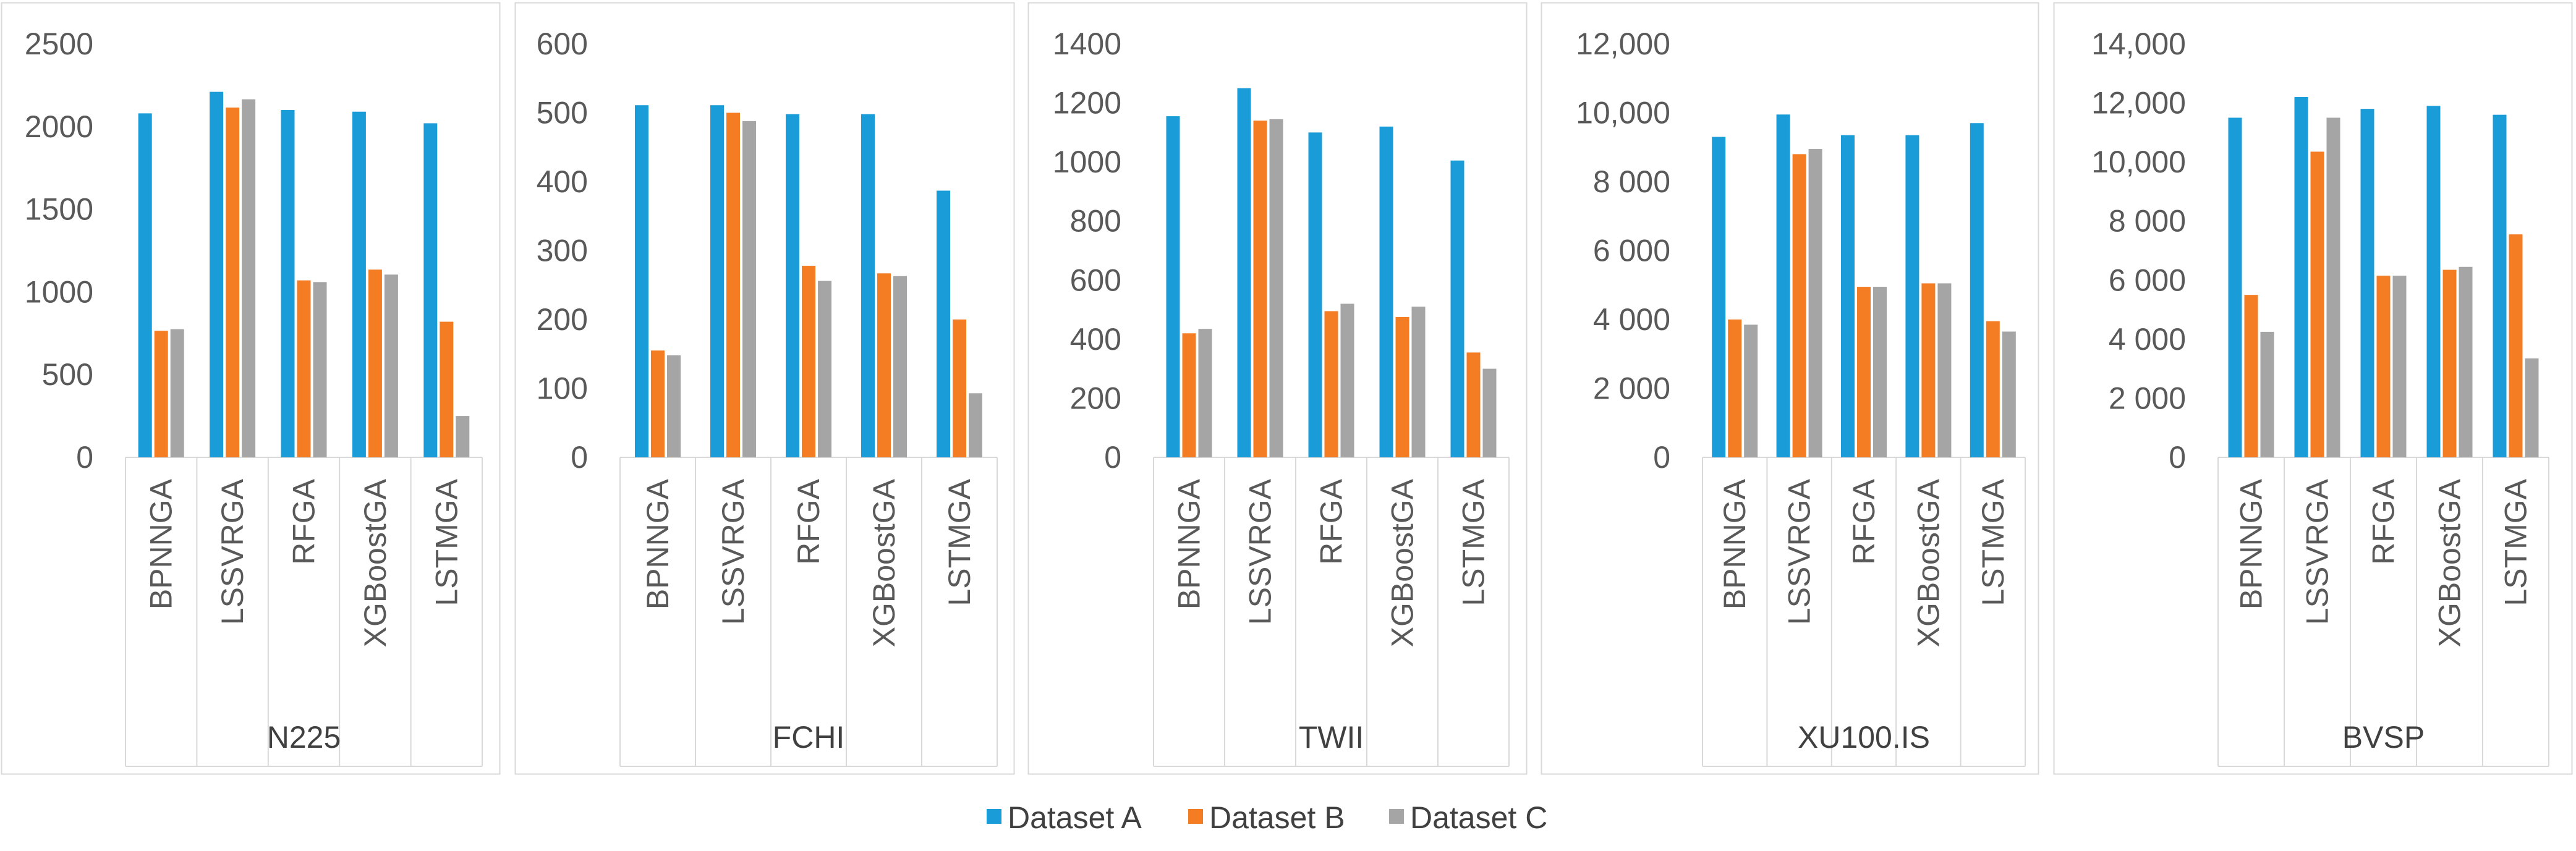 The width and height of the screenshot is (2576, 851). I want to click on y-tick-label: 8 000, so click(2147, 221).